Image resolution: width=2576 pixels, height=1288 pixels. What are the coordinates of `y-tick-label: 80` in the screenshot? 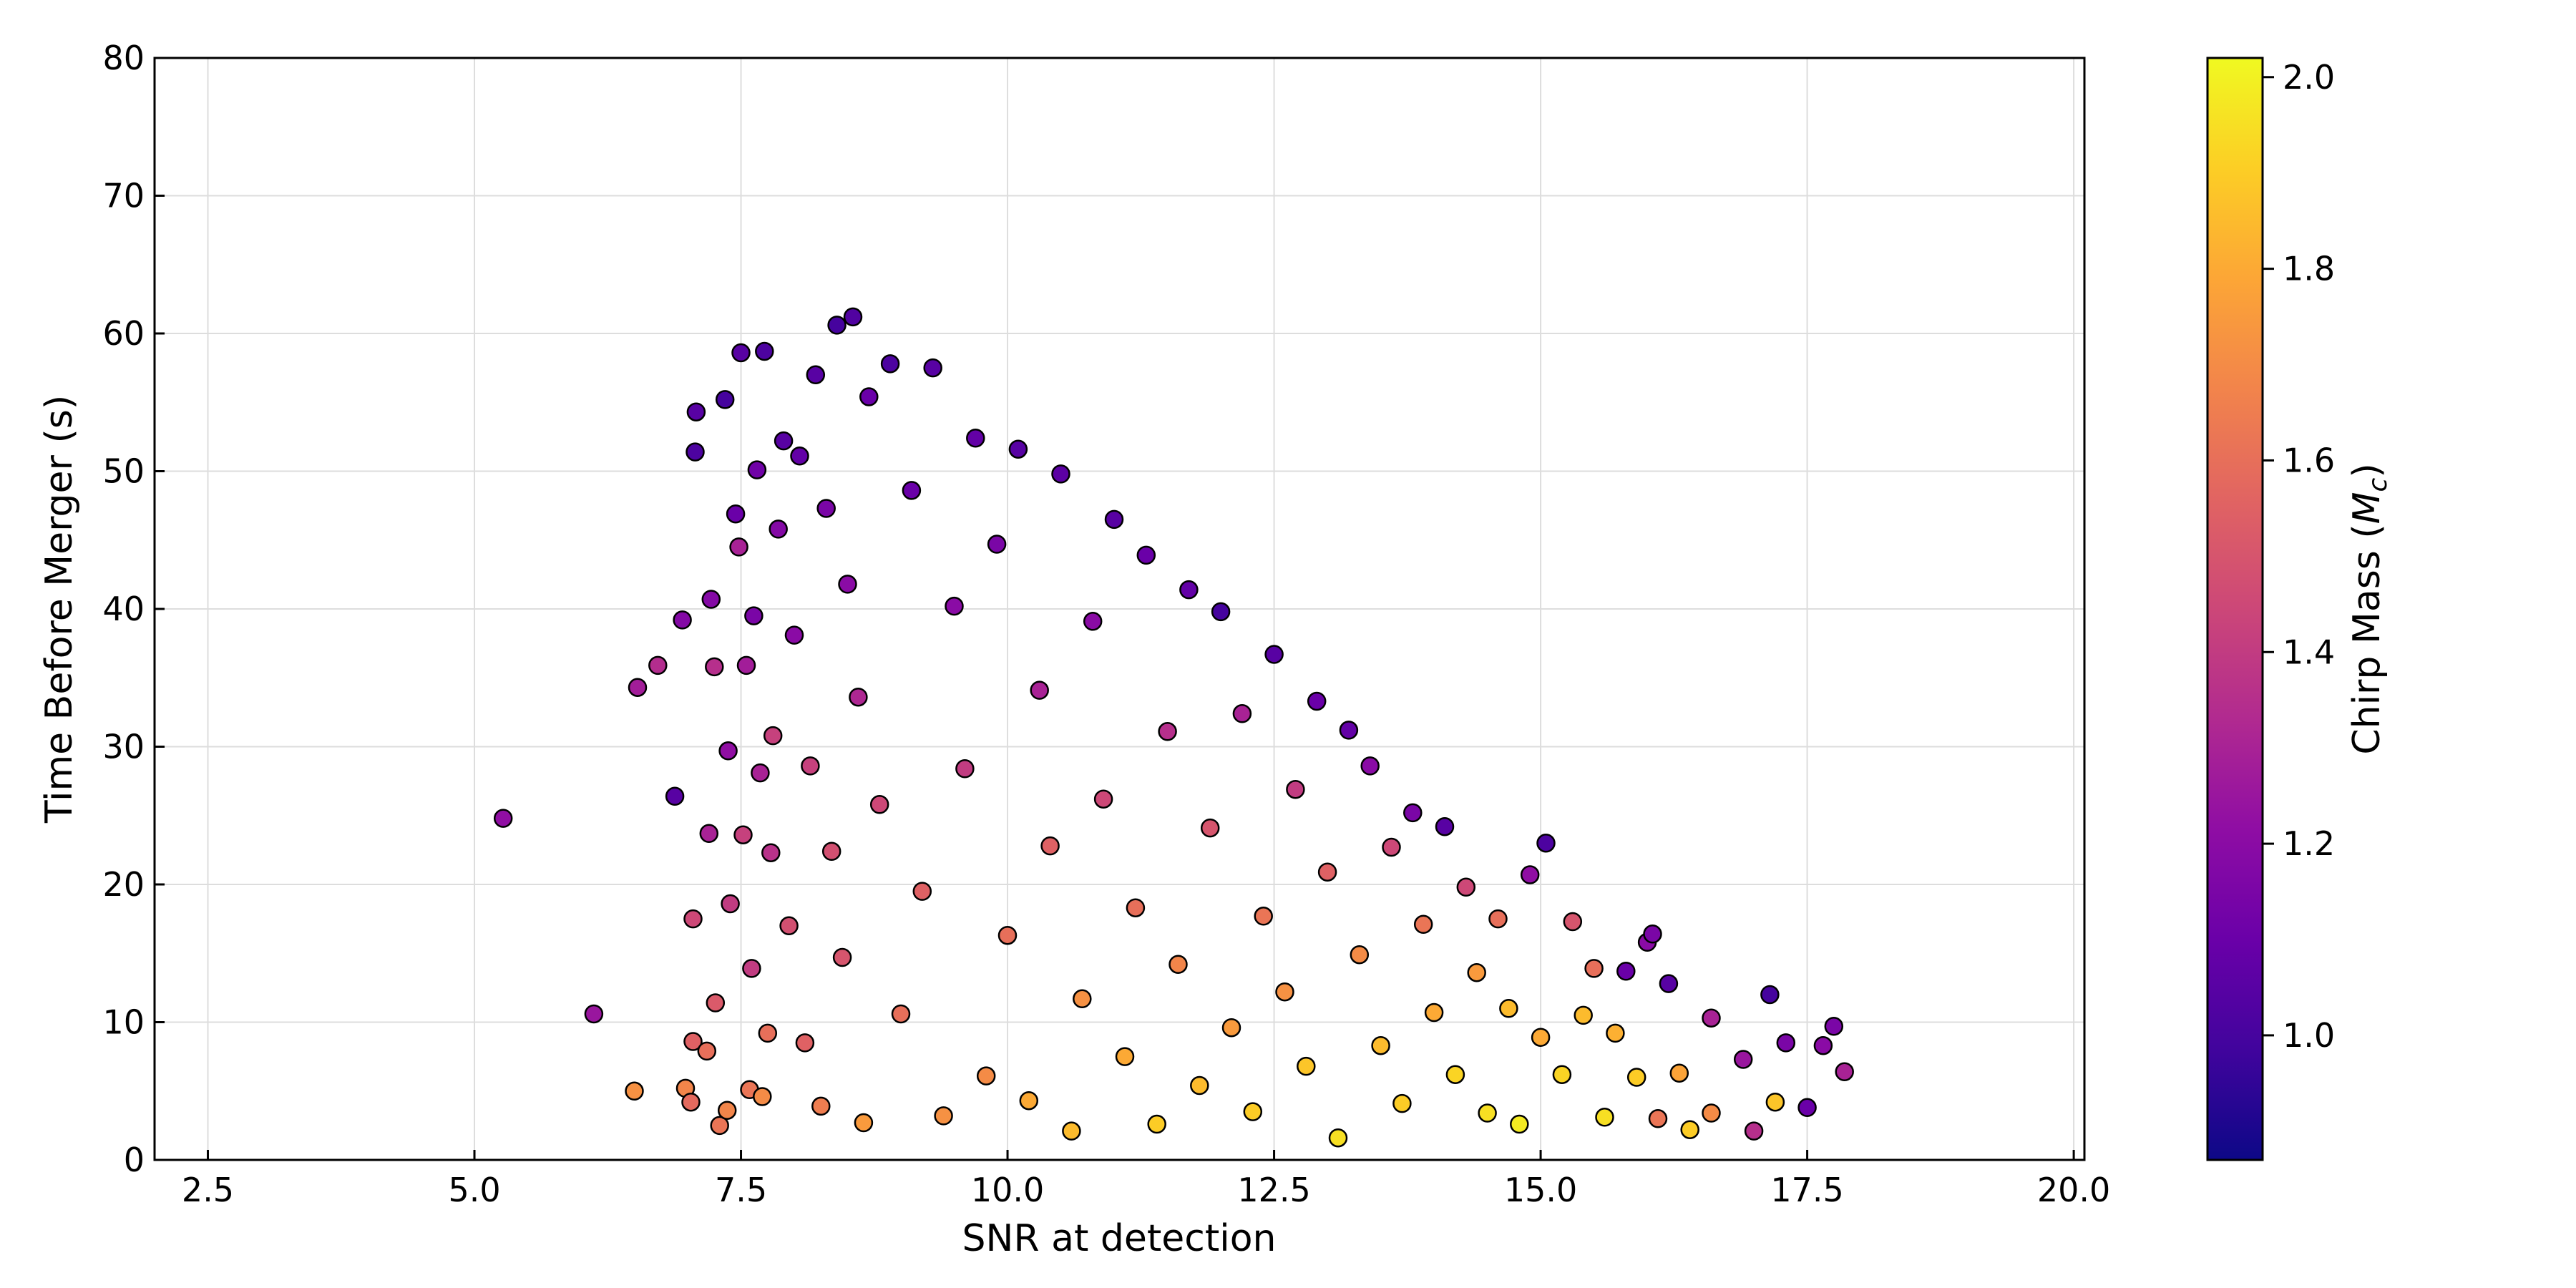 It's located at (123, 58).